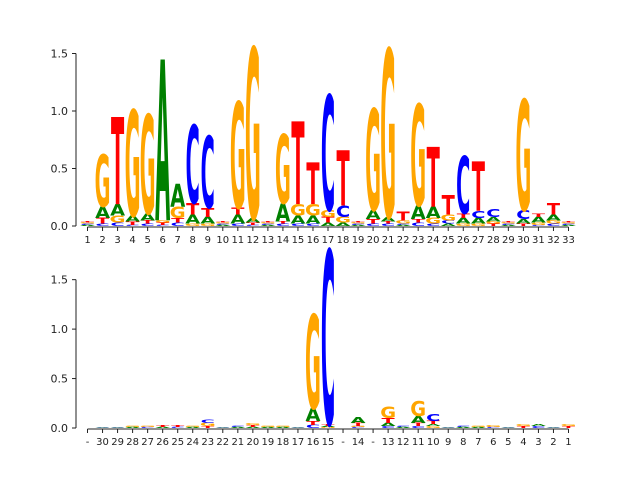 Image resolution: width=640 pixels, height=480 pixels. What do you see at coordinates (553, 442) in the screenshot?
I see `x-tick-label: 2` at bounding box center [553, 442].